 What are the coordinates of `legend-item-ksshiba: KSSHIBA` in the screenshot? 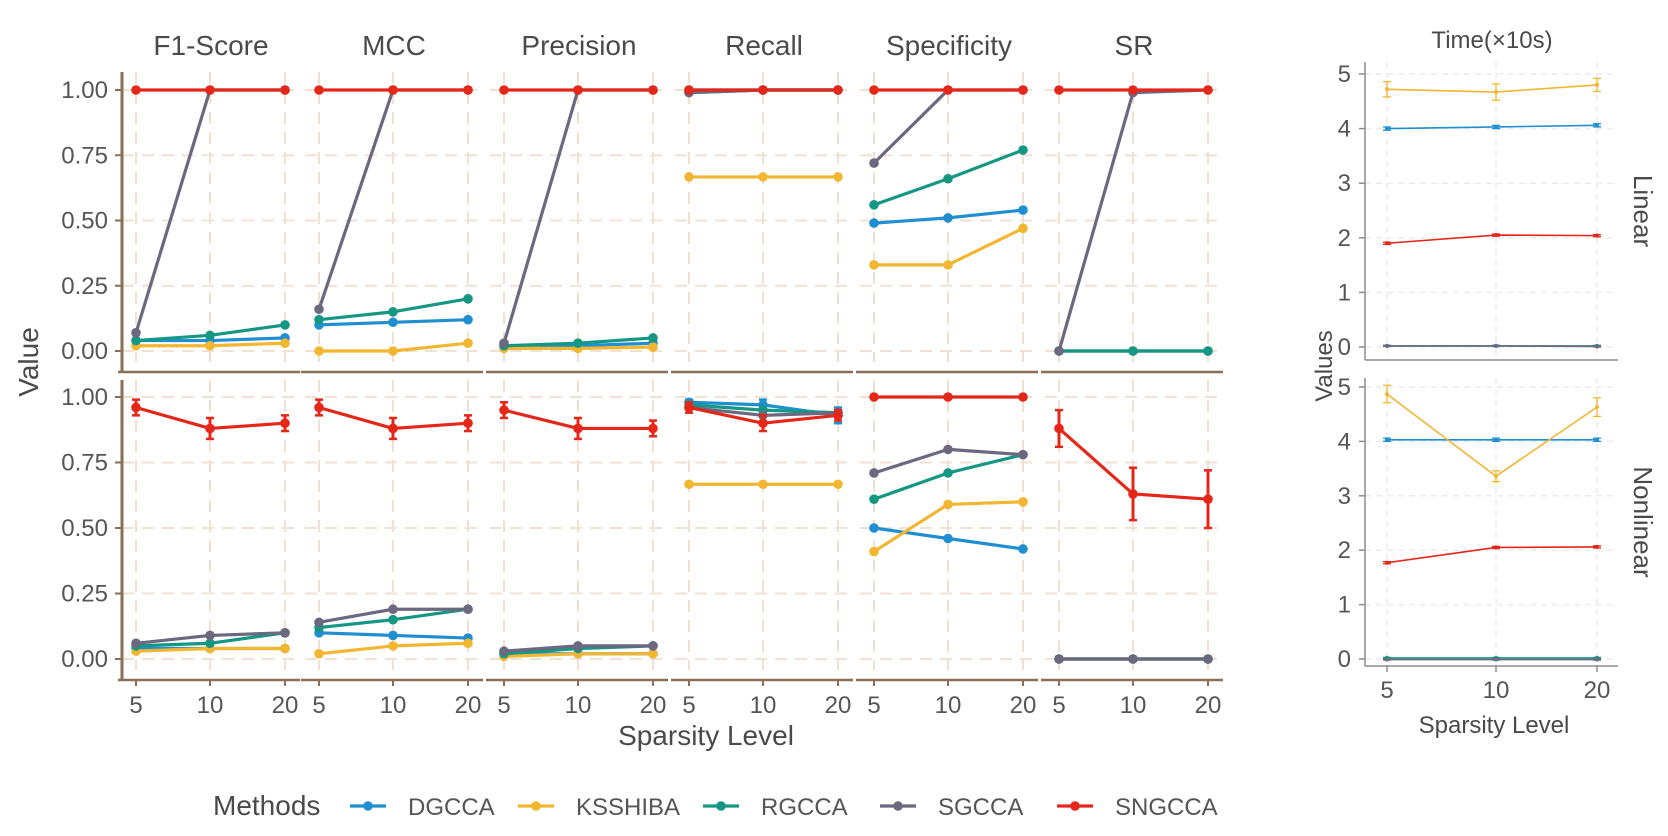 It's located at (599, 807).